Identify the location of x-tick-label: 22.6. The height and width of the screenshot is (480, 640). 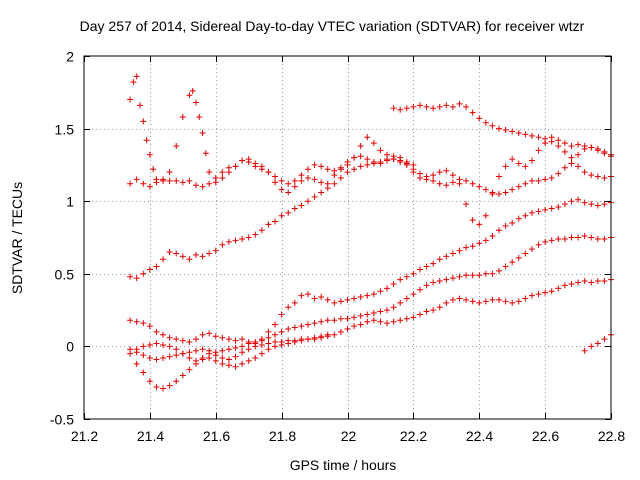
(545, 436).